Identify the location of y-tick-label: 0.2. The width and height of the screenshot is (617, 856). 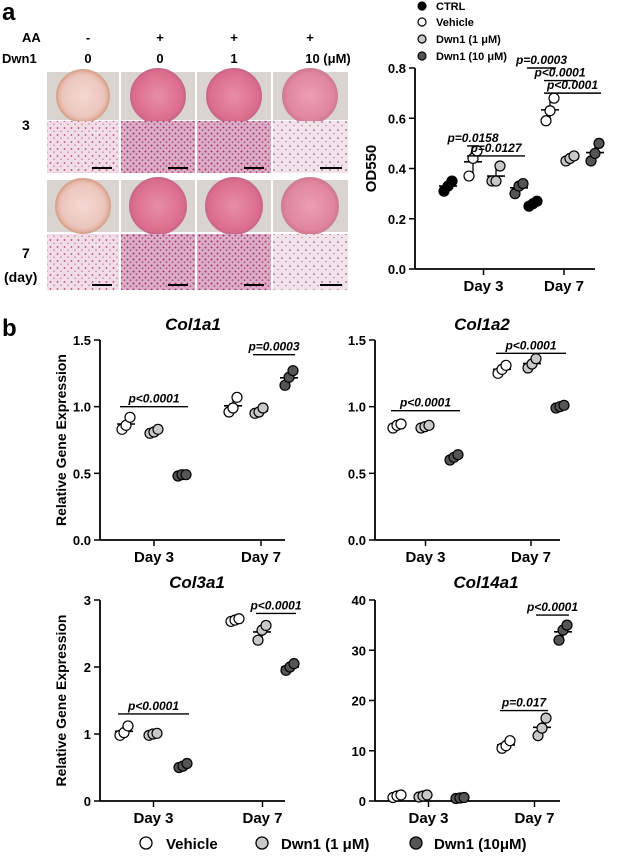
(397, 219).